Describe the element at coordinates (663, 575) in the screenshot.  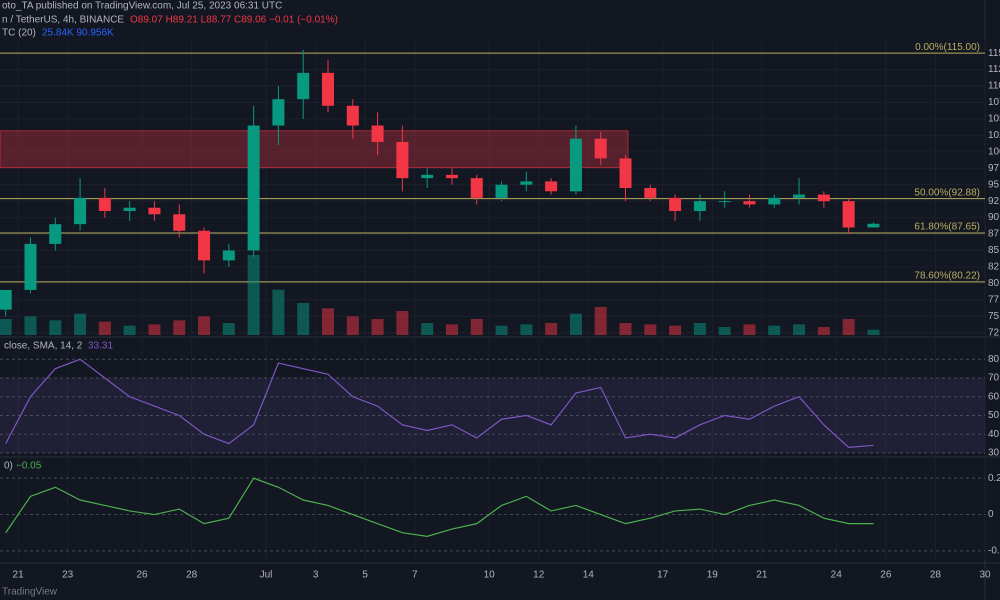
I see `x-tick-label: 17` at that location.